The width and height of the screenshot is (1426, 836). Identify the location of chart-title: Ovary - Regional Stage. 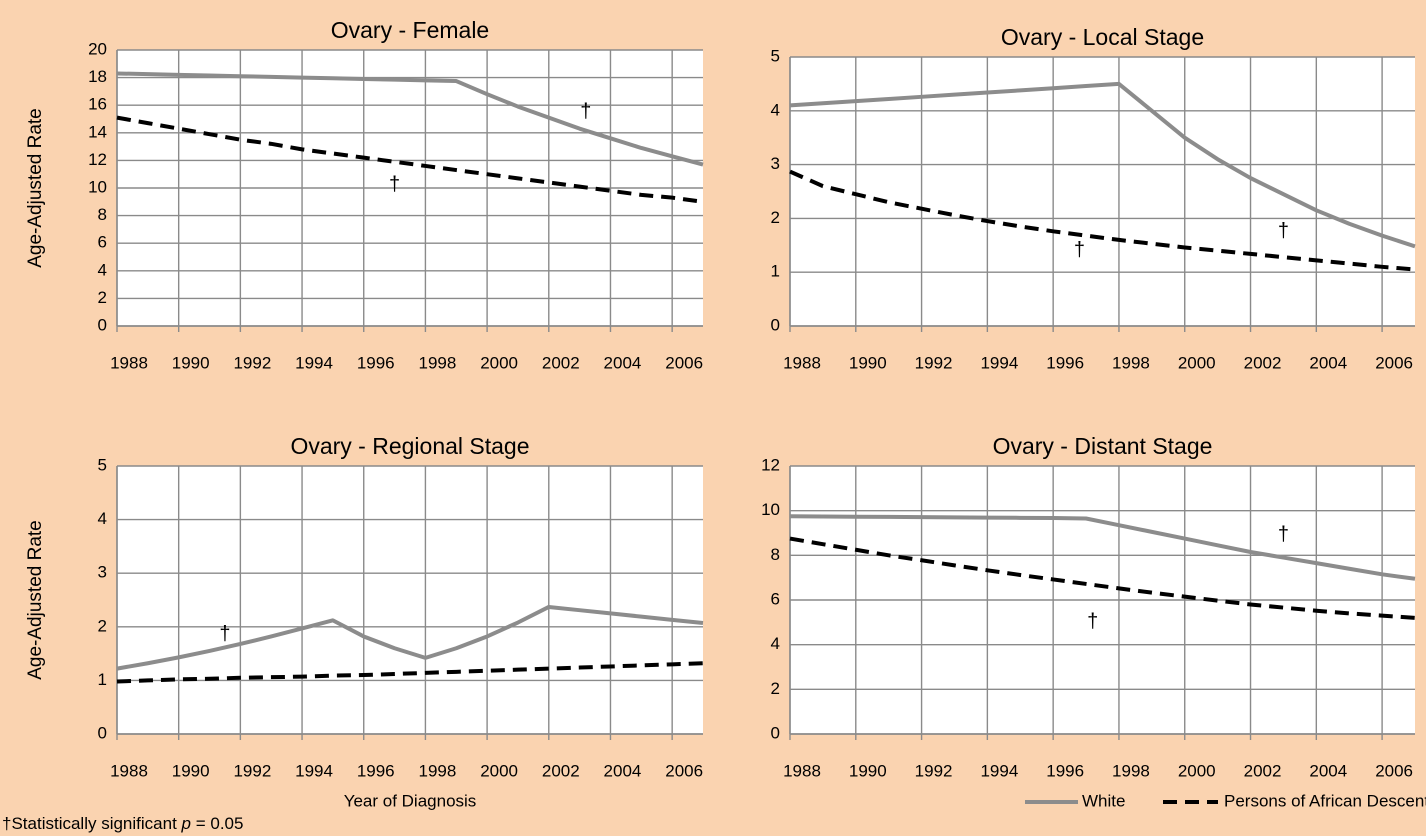
(409, 446).